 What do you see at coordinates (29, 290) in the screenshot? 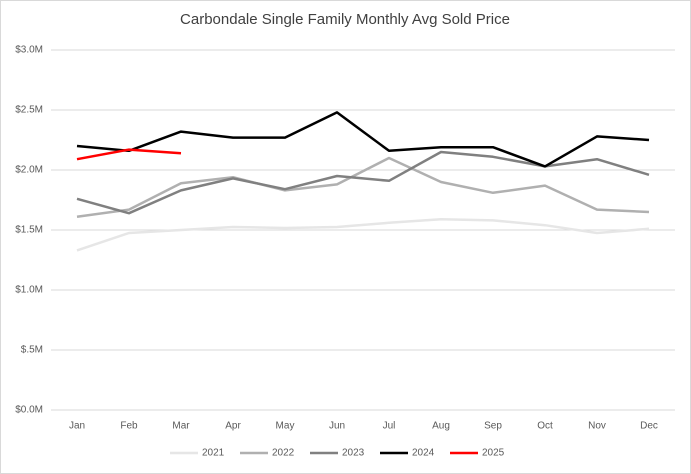
I see `y-tick-label: $1.0M` at bounding box center [29, 290].